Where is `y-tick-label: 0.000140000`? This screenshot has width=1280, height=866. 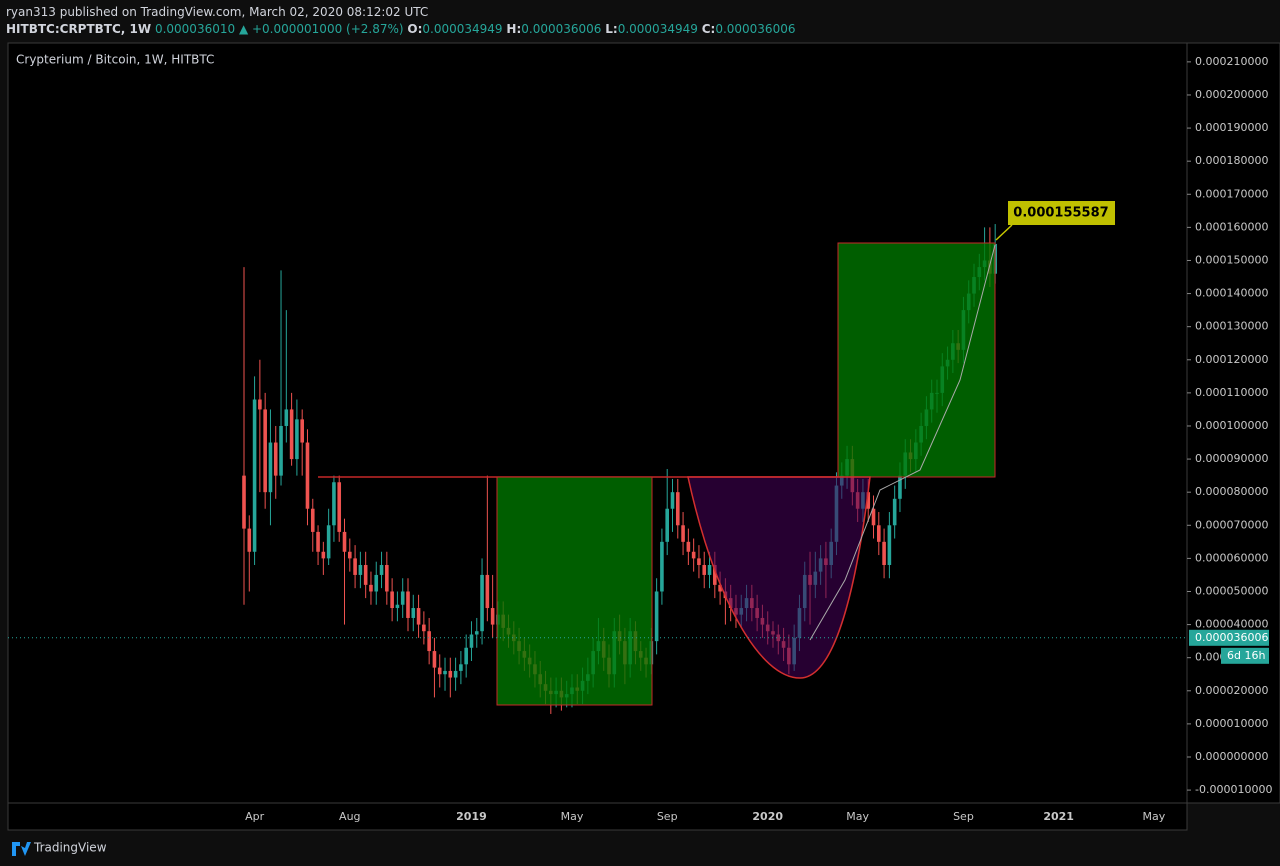 y-tick-label: 0.000140000 is located at coordinates (1231, 293).